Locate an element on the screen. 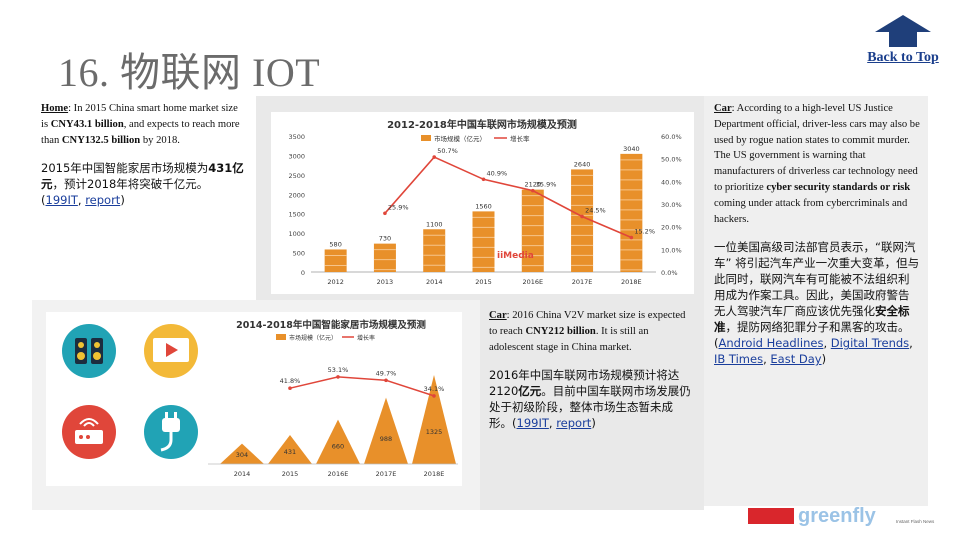 The height and width of the screenshot is (540, 960). y2-tick-label: 40.0% is located at coordinates (671, 182).